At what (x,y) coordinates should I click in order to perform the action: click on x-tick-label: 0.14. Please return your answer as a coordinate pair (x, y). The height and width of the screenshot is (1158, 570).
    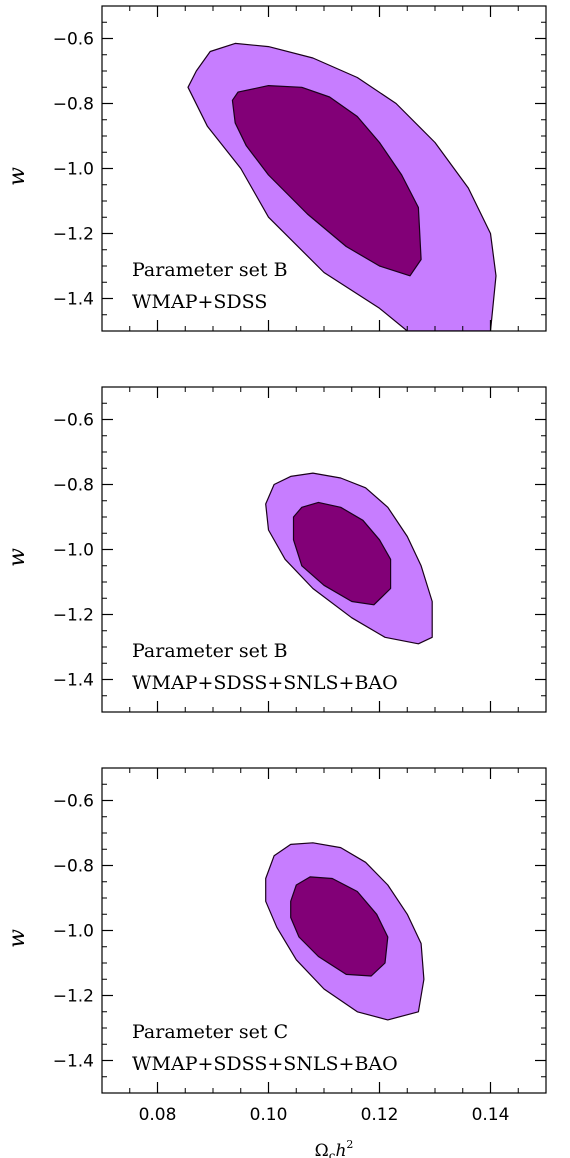
    Looking at the image, I should click on (491, 1115).